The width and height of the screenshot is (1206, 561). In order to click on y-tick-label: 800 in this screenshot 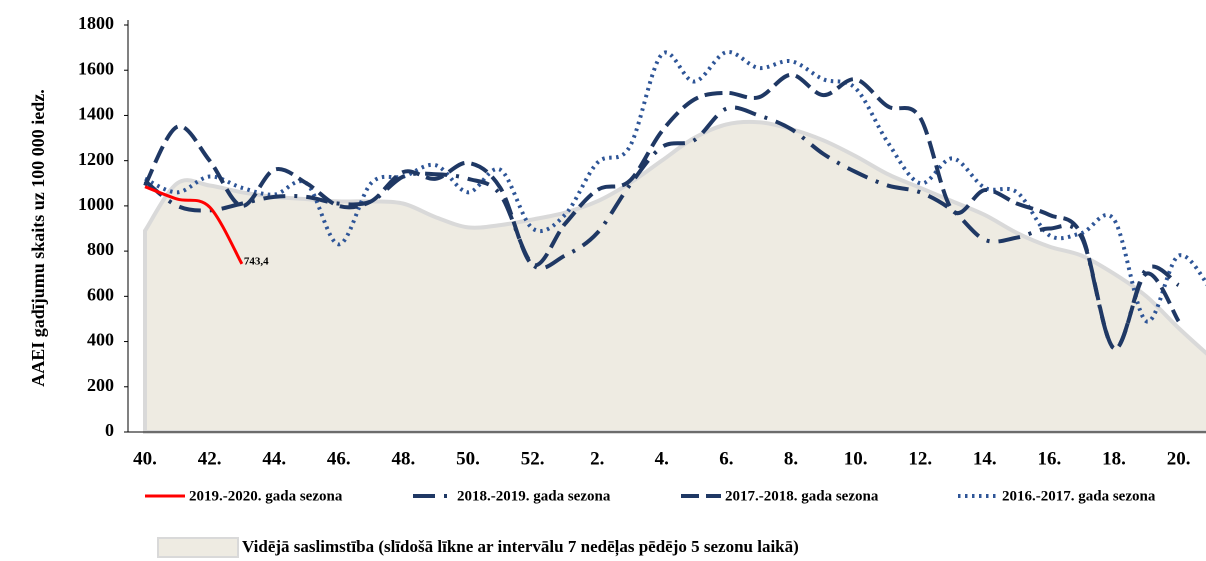, I will do `click(100, 249)`.